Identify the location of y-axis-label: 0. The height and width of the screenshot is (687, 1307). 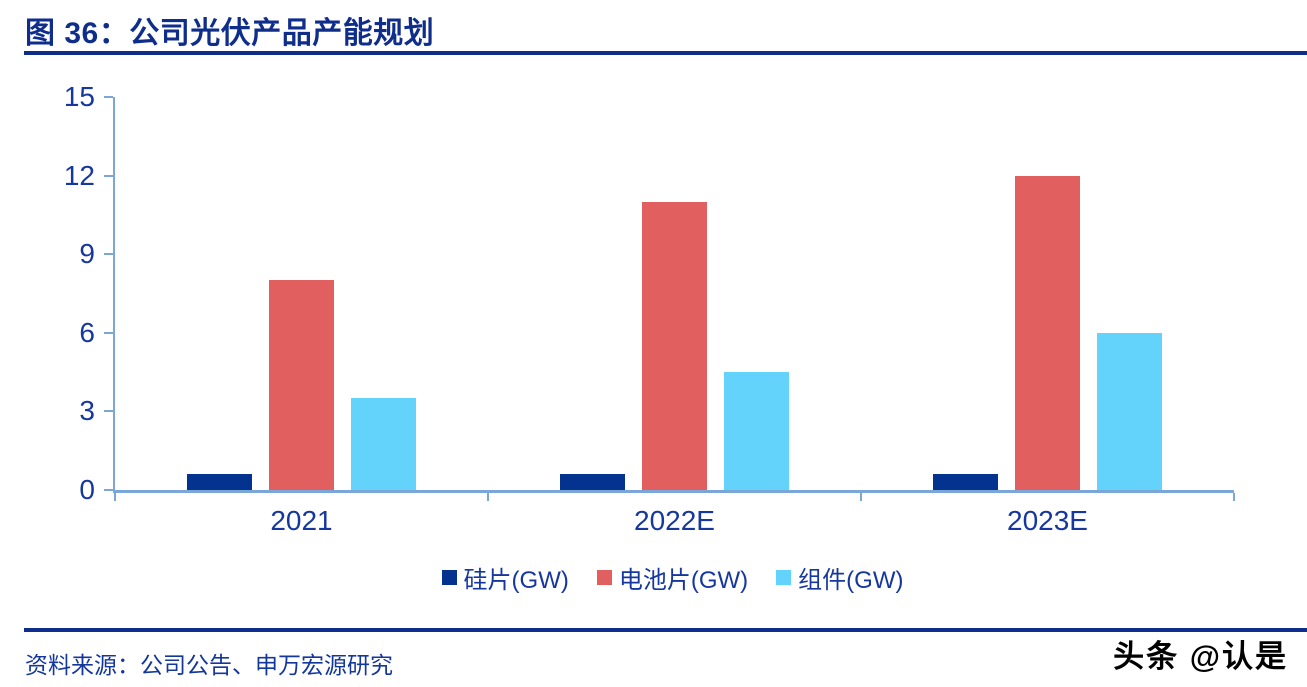
(87, 489).